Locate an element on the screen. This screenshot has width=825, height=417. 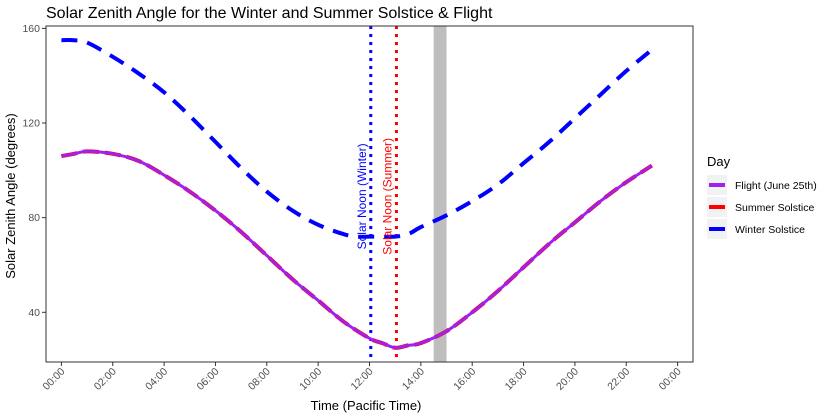
x-tick-label-9: 18:00 is located at coordinates (516, 379).